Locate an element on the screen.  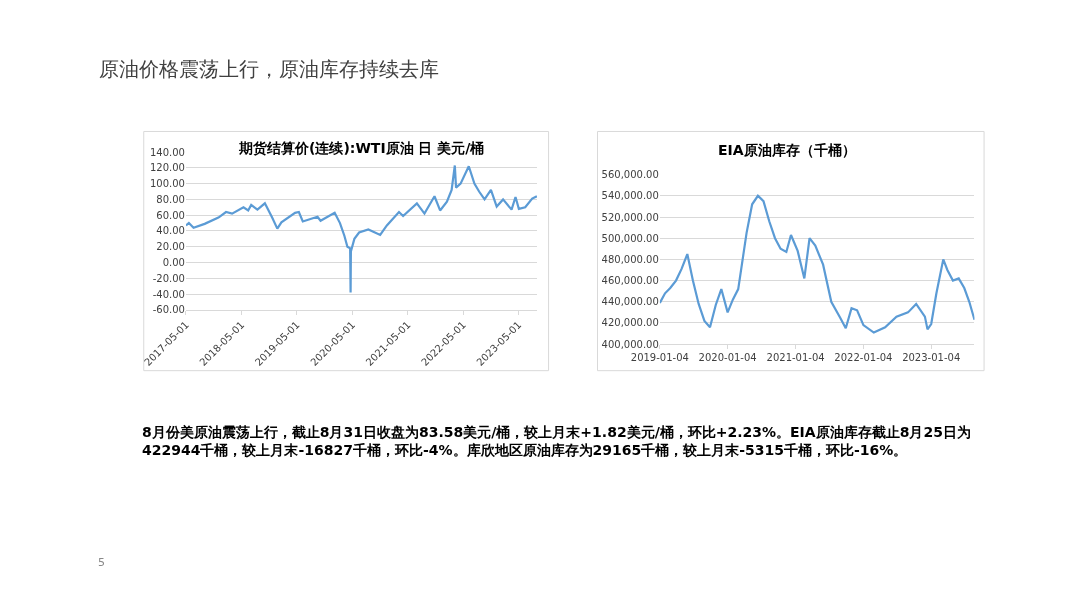
y-tick-label: 0.00 is located at coordinates (173, 263).